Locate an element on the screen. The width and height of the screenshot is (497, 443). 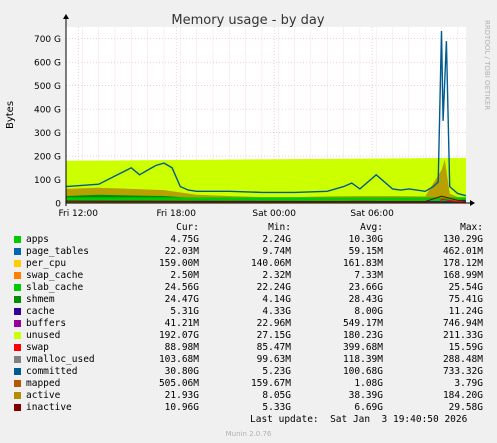
last-update: Last update: Sat Jan 3 19:40:50 2026 is located at coordinates (359, 419).